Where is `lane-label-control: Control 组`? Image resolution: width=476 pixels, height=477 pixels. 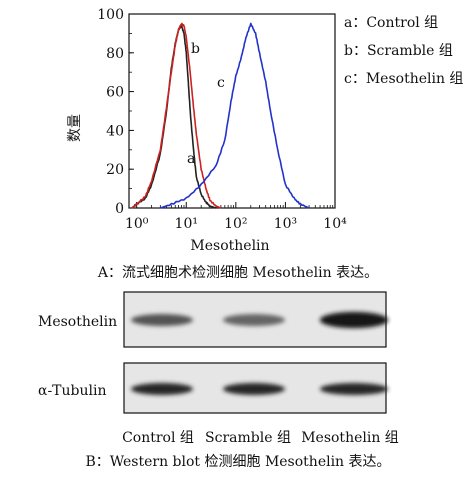 lane-label-control: Control 组 is located at coordinates (158, 438).